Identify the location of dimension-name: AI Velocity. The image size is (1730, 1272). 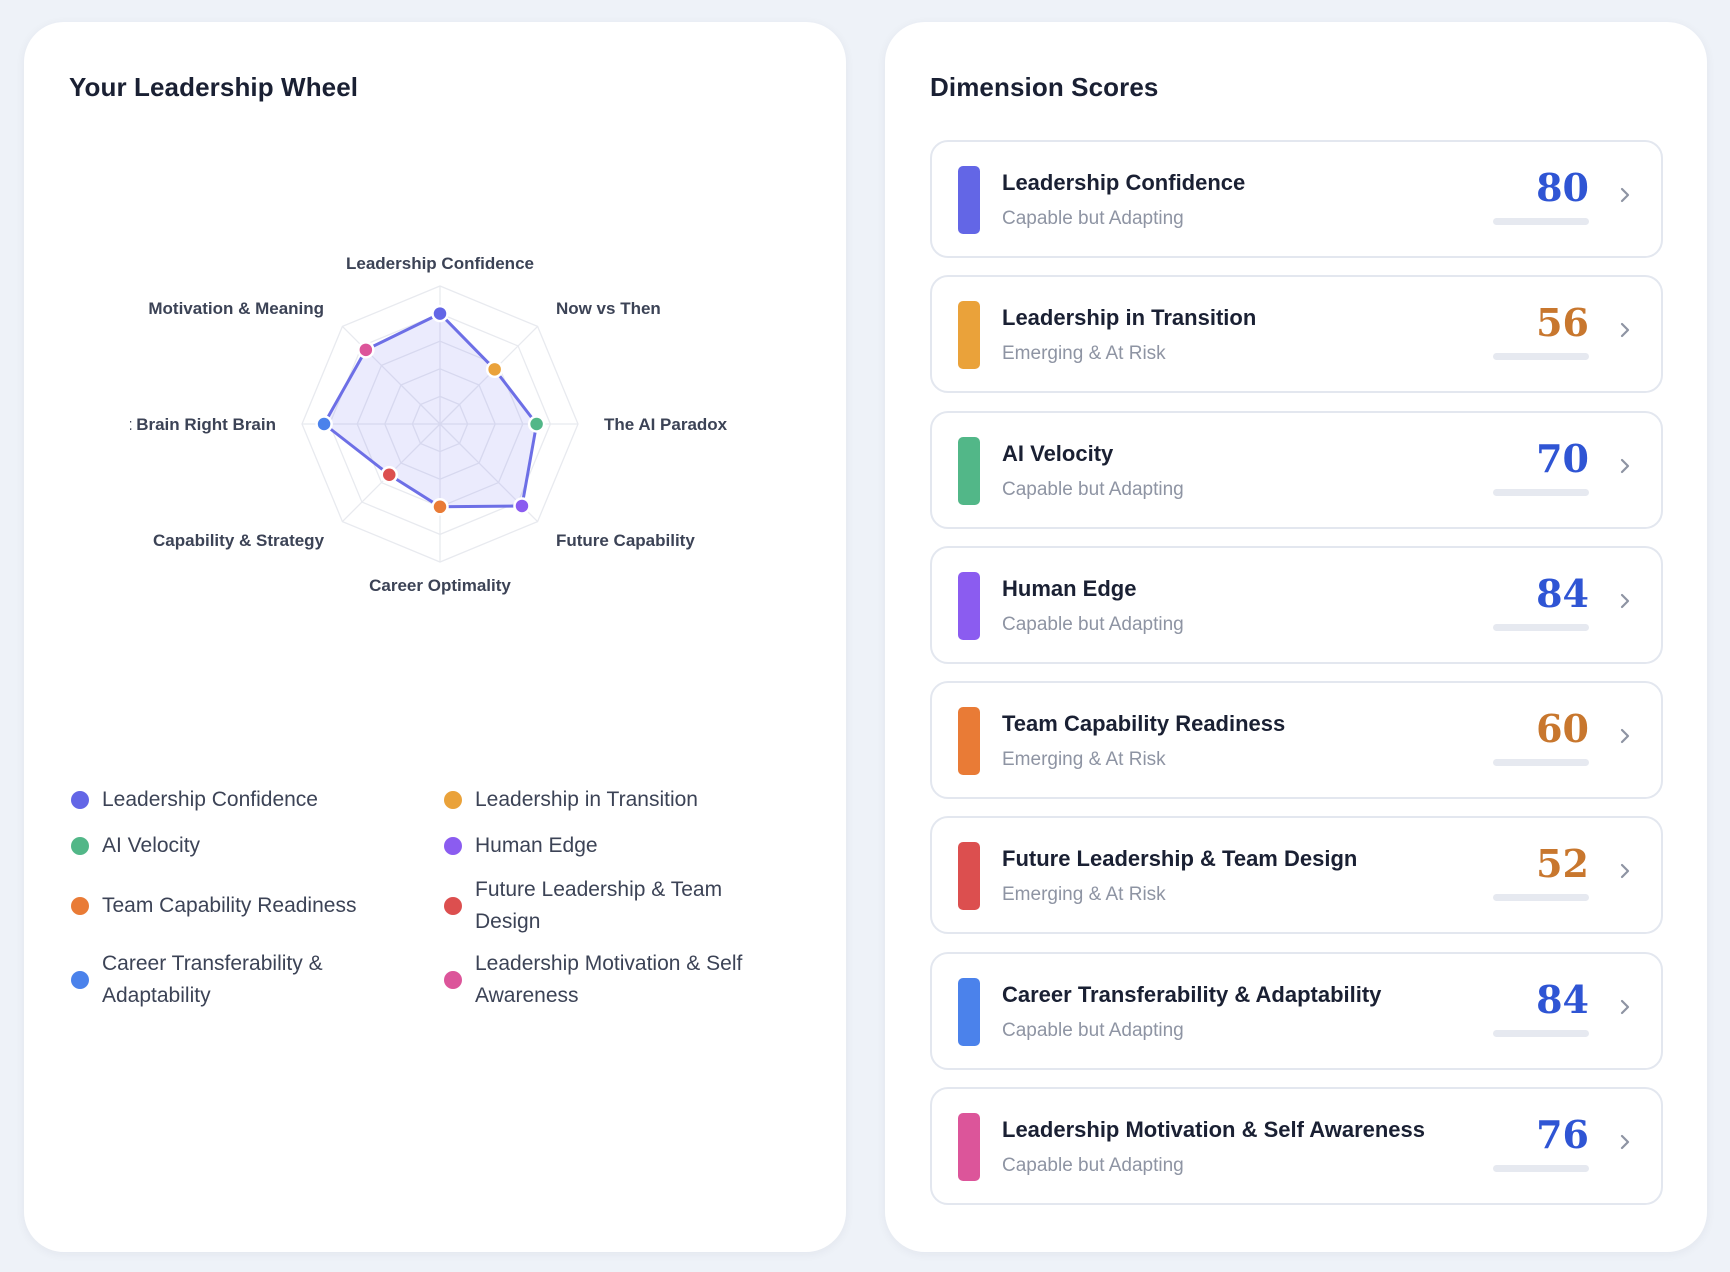
(1058, 453).